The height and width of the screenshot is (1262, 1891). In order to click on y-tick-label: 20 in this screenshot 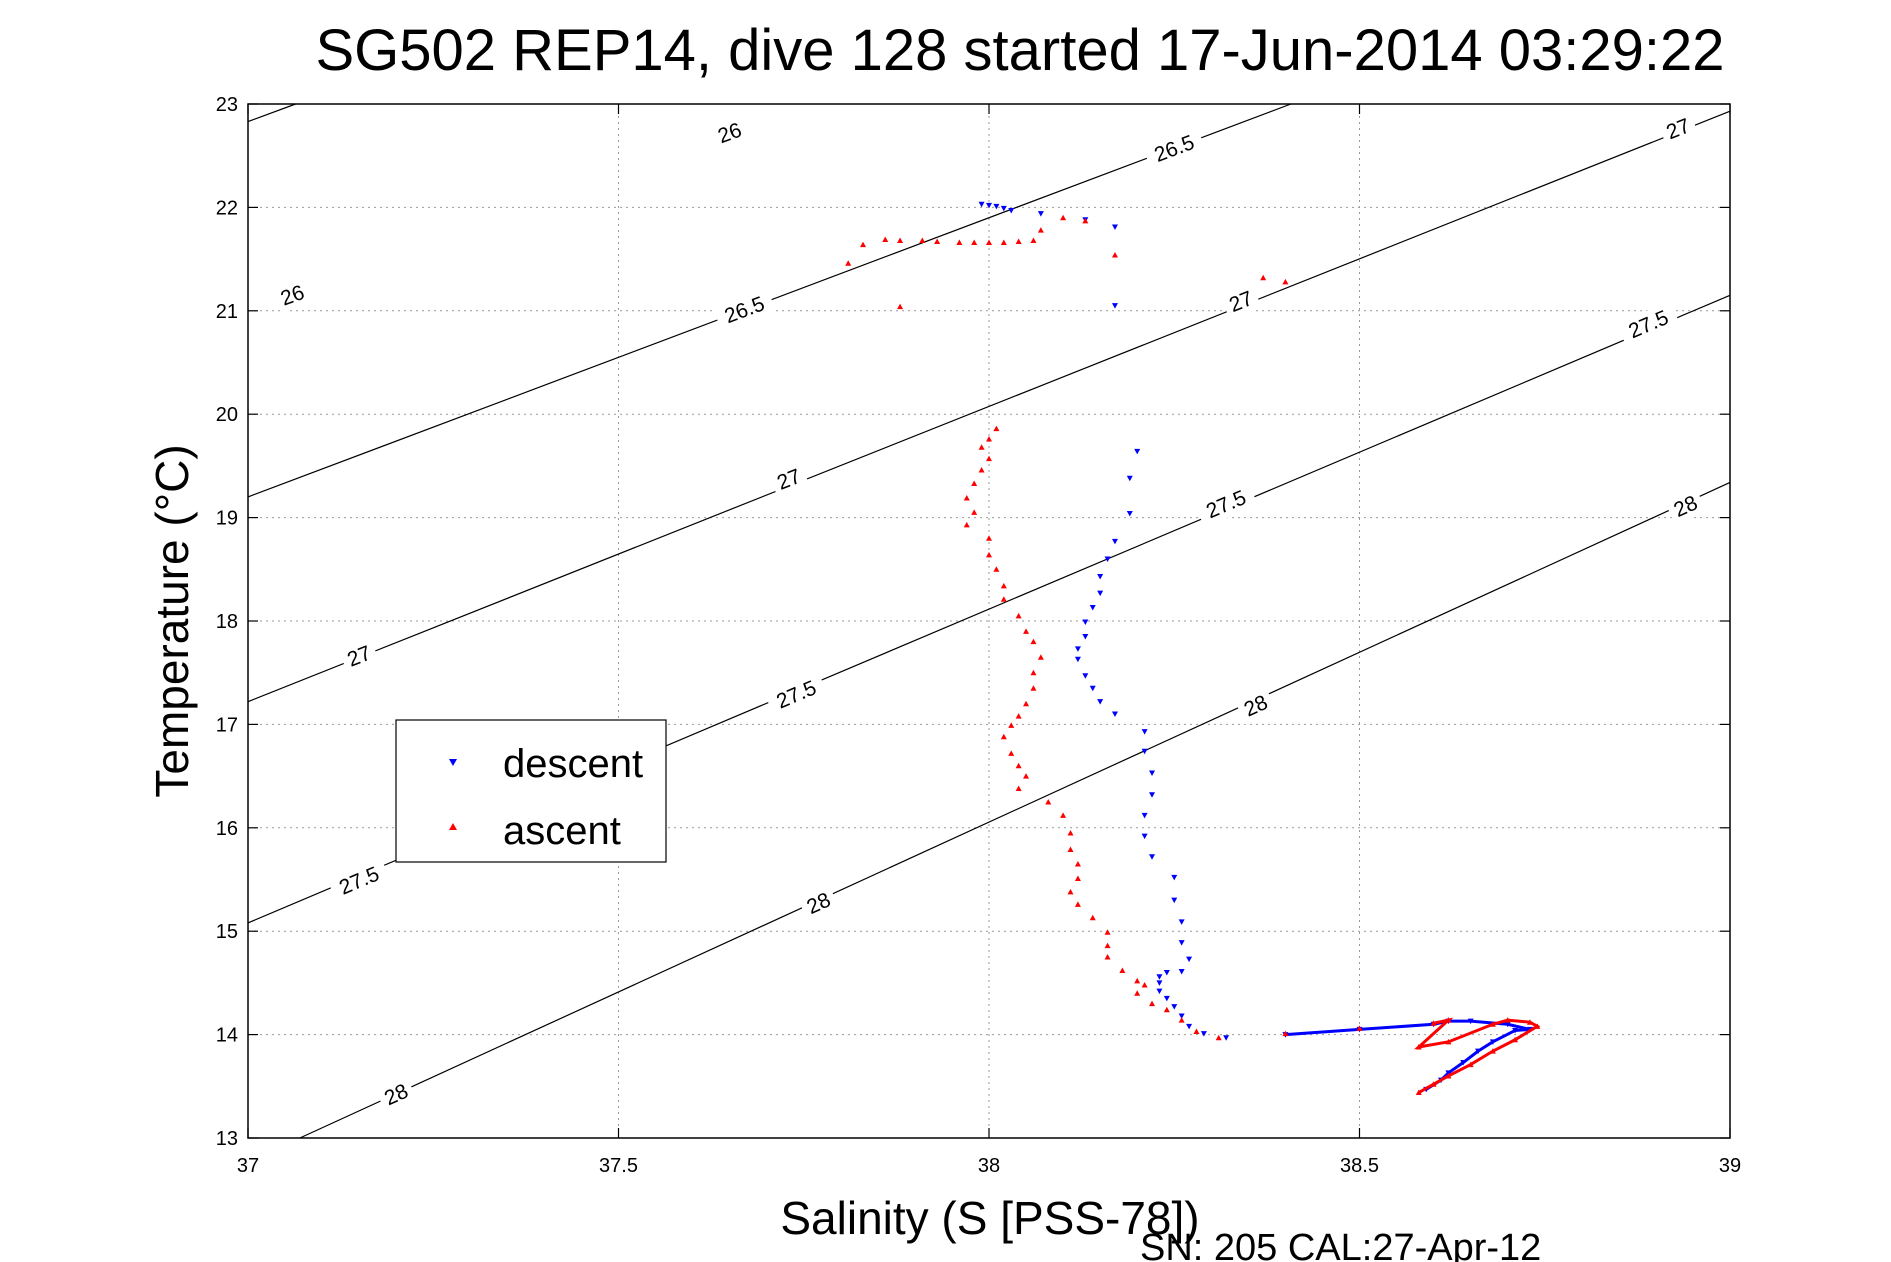, I will do `click(227, 415)`.